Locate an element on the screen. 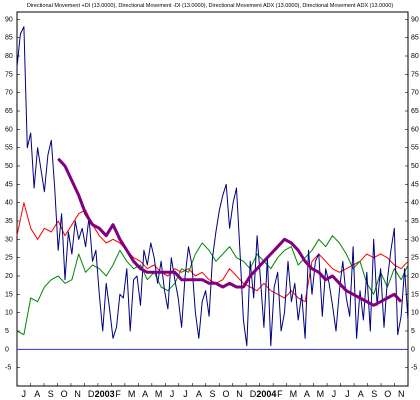  y-tick-label-left: 25 is located at coordinates (9, 258).